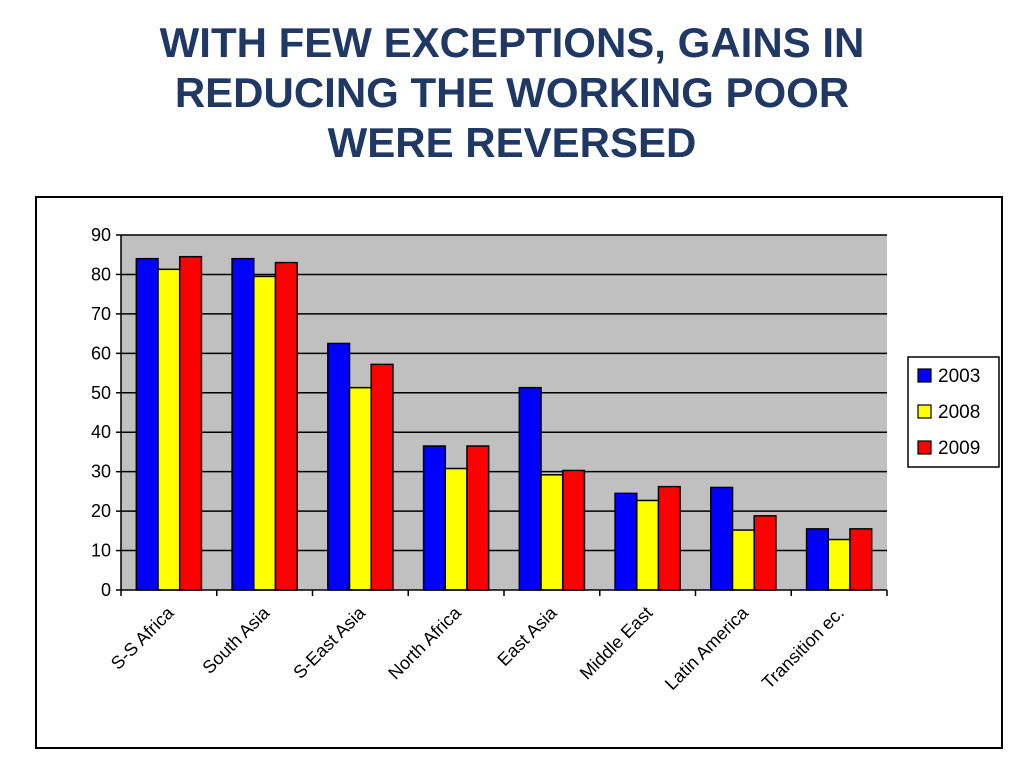 This screenshot has width=1024, height=768. I want to click on legend-swatch-2008, so click(924, 411).